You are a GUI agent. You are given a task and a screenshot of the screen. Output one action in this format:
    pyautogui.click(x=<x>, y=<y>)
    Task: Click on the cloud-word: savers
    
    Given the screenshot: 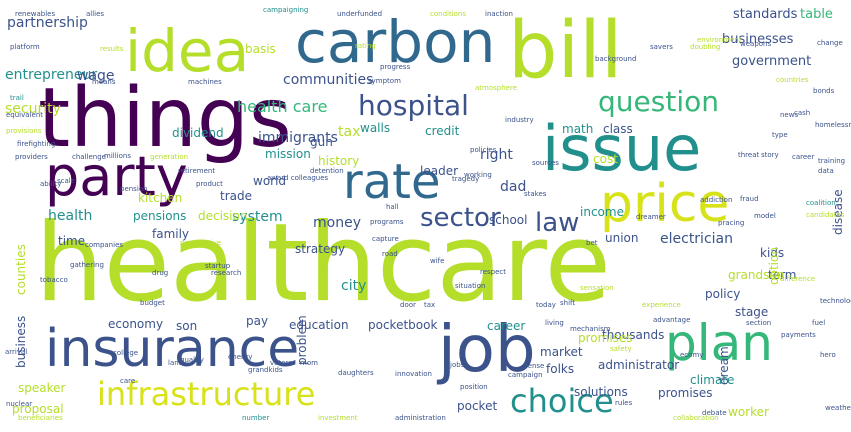 What is the action you would take?
    pyautogui.click(x=661, y=47)
    